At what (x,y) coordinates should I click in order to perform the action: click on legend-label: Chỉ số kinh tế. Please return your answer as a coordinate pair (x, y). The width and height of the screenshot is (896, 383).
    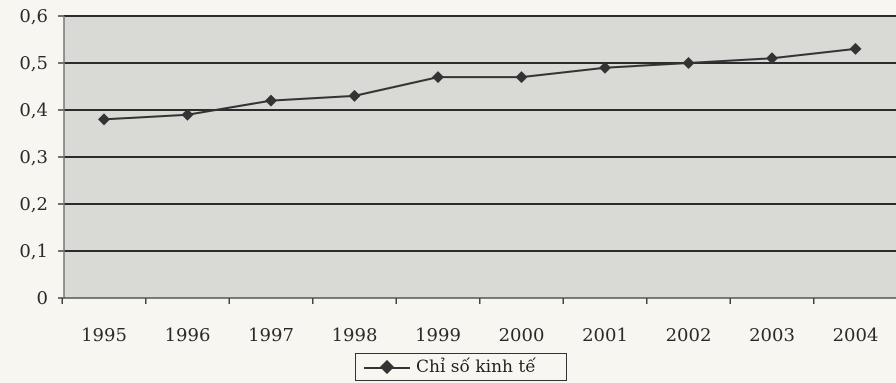
    Looking at the image, I should click on (476, 367).